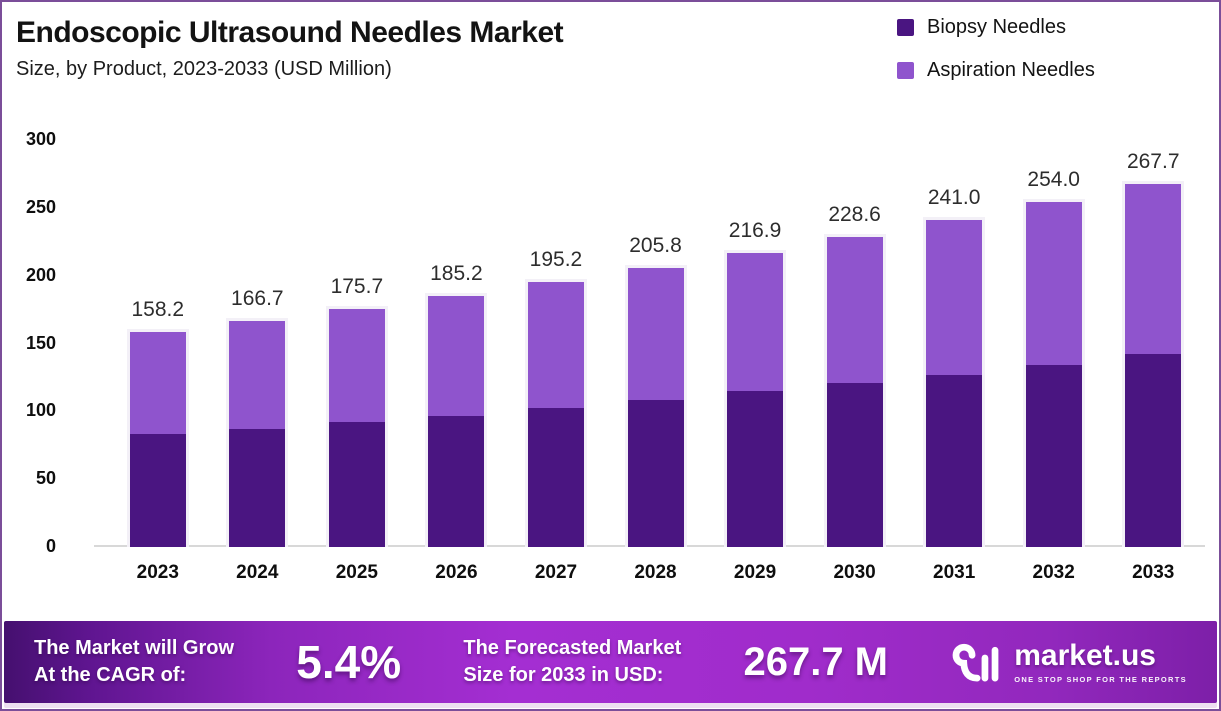 This screenshot has height=711, width=1221. I want to click on bar-column: 185.2, so click(457, 343).